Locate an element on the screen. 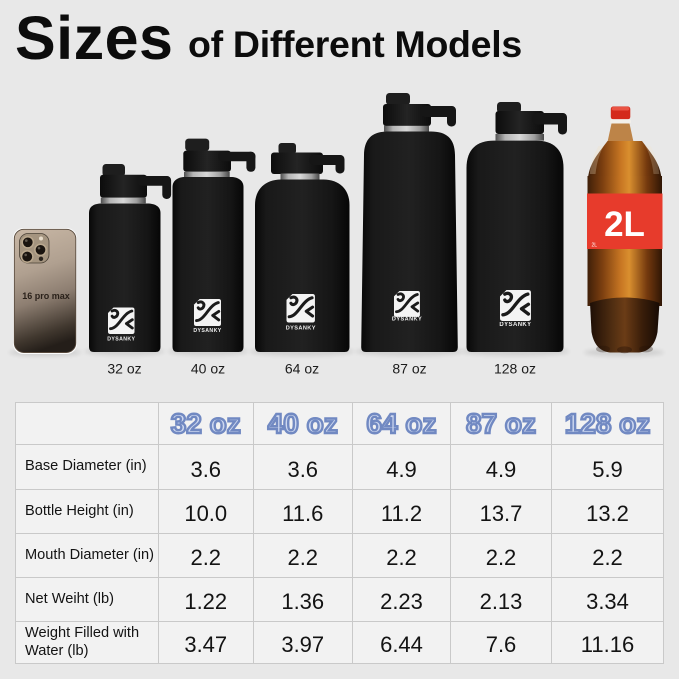  svg-text: 32 oz is located at coordinates (124, 369).